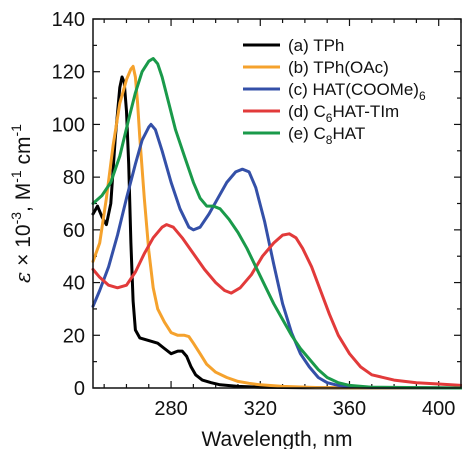  What do you see at coordinates (23, 197) in the screenshot?
I see `y-axis-title-part: , M` at bounding box center [23, 197].